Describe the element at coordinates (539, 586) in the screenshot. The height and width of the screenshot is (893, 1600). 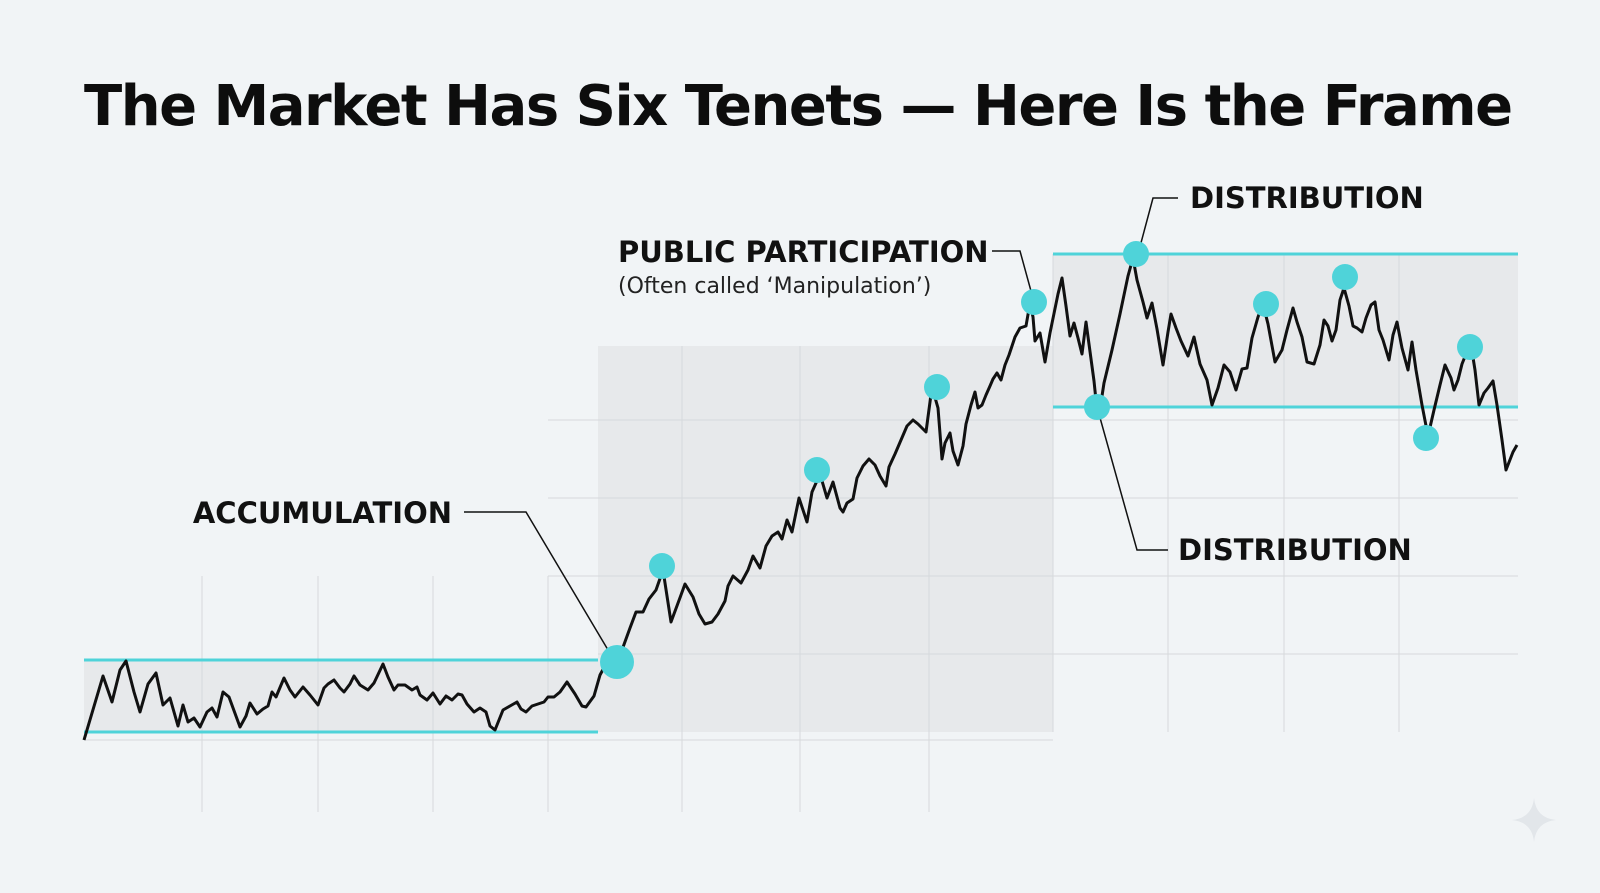
I see `accumulation-leader` at that location.